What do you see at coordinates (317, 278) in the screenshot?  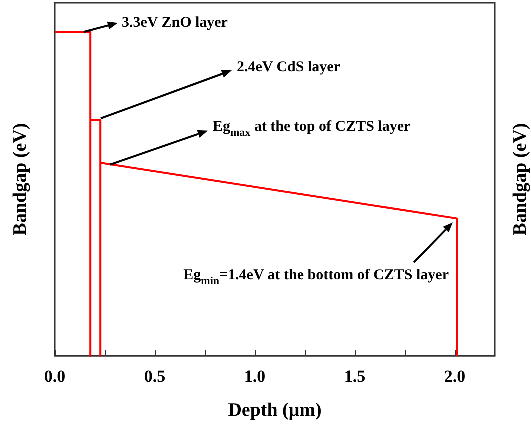 I see `annotation: Eg$_{min}$=1.4eV at the bottom of CZTS layer` at bounding box center [317, 278].